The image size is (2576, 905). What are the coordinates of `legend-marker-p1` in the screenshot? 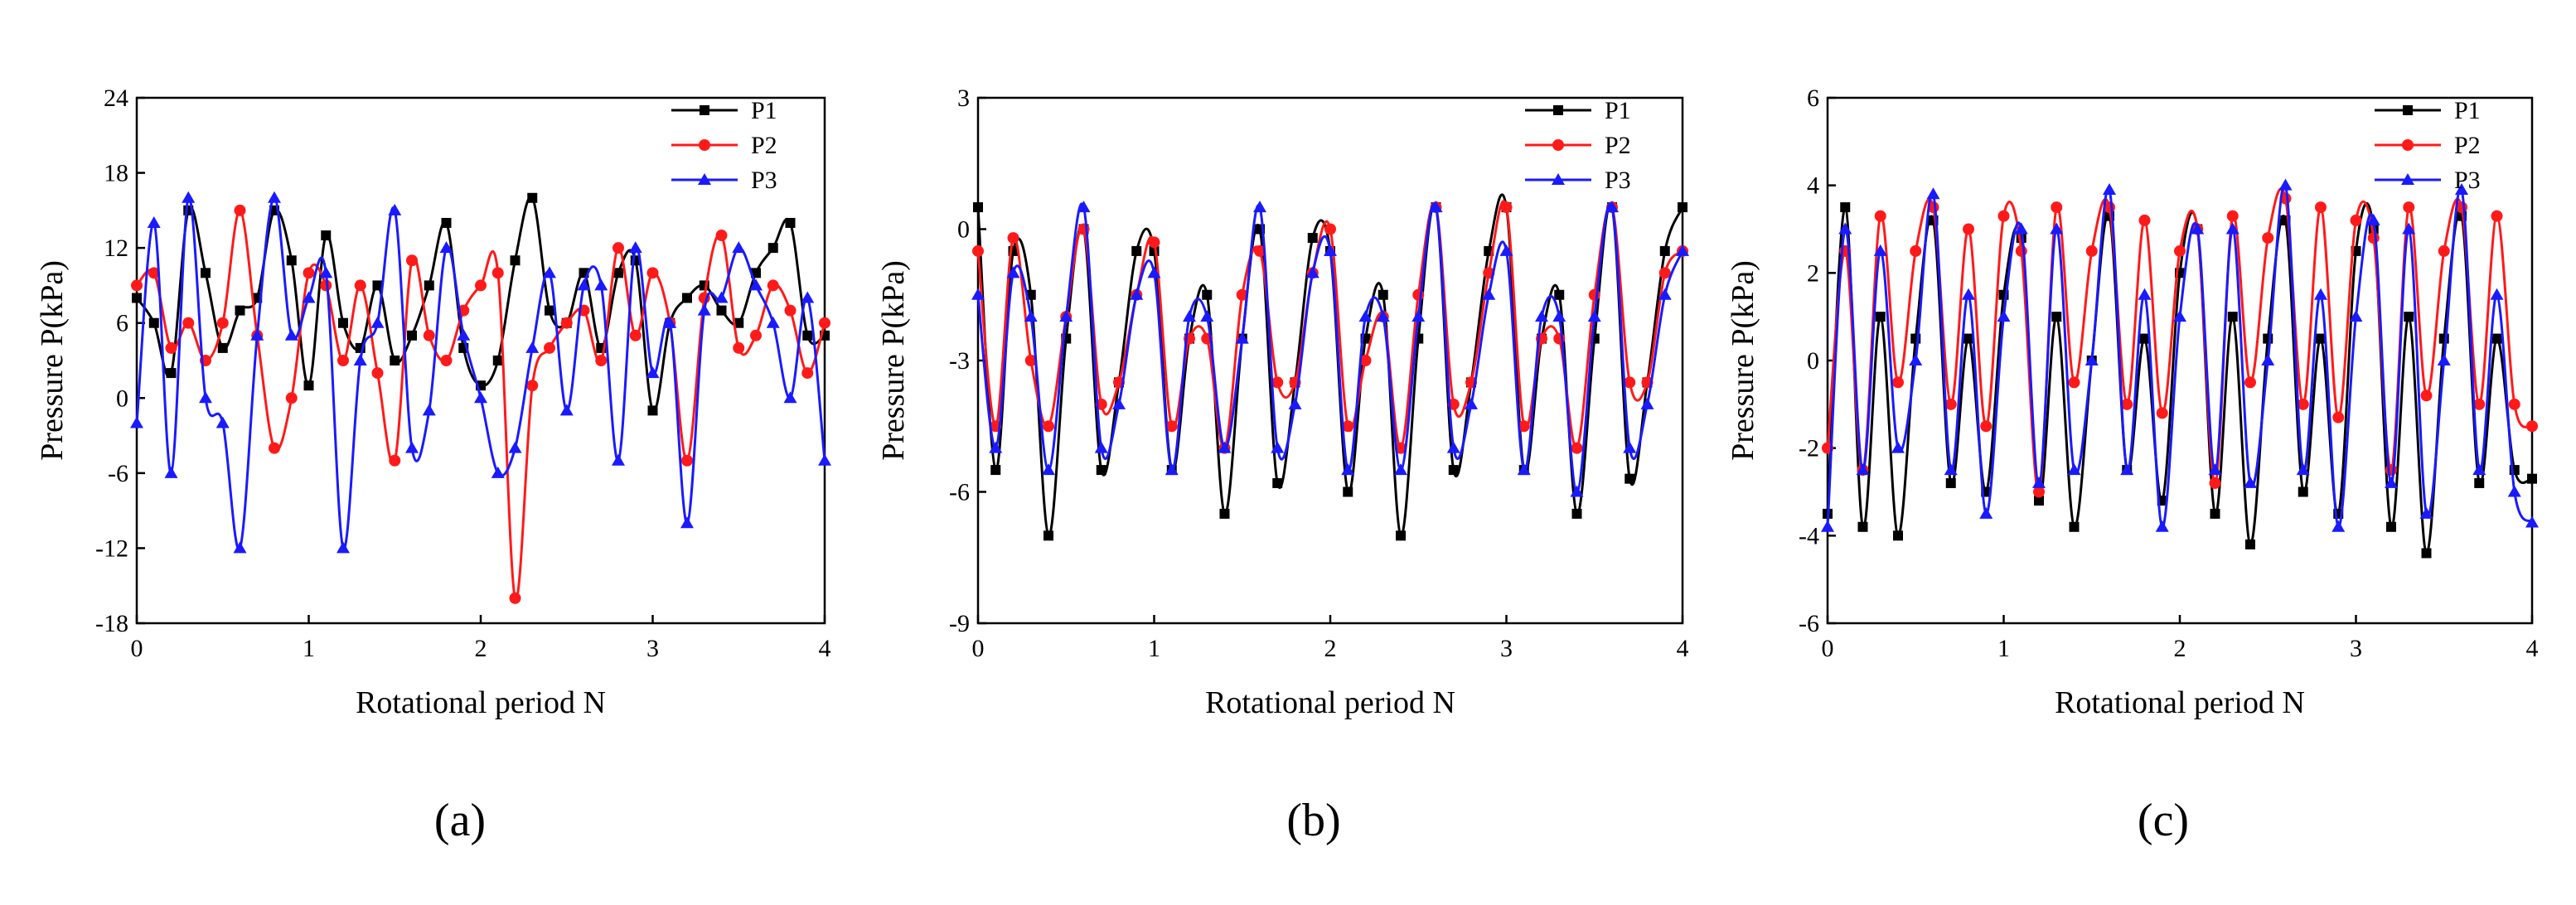 It's located at (704, 110).